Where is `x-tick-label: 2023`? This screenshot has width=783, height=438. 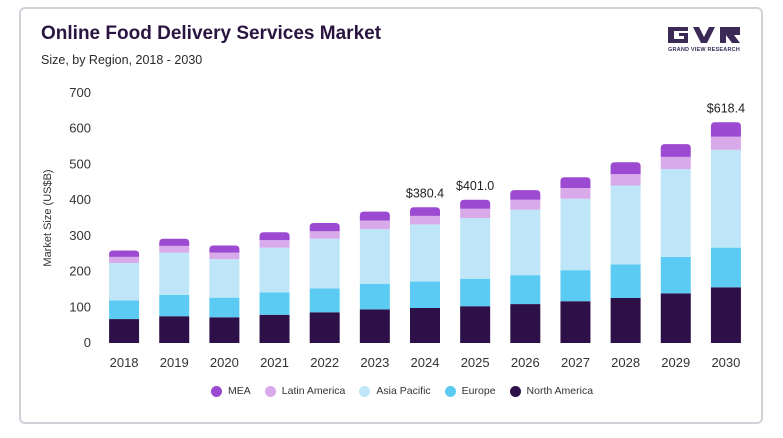
x-tick-label: 2023 is located at coordinates (374, 362).